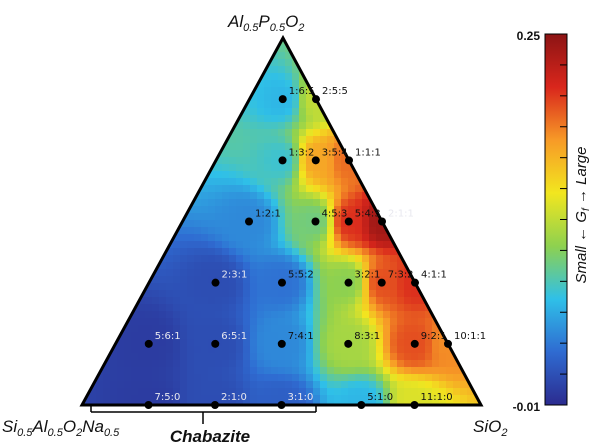 This screenshot has height=448, width=590. Describe the element at coordinates (301, 397) in the screenshot. I see `point-label: 3:1:0` at that location.